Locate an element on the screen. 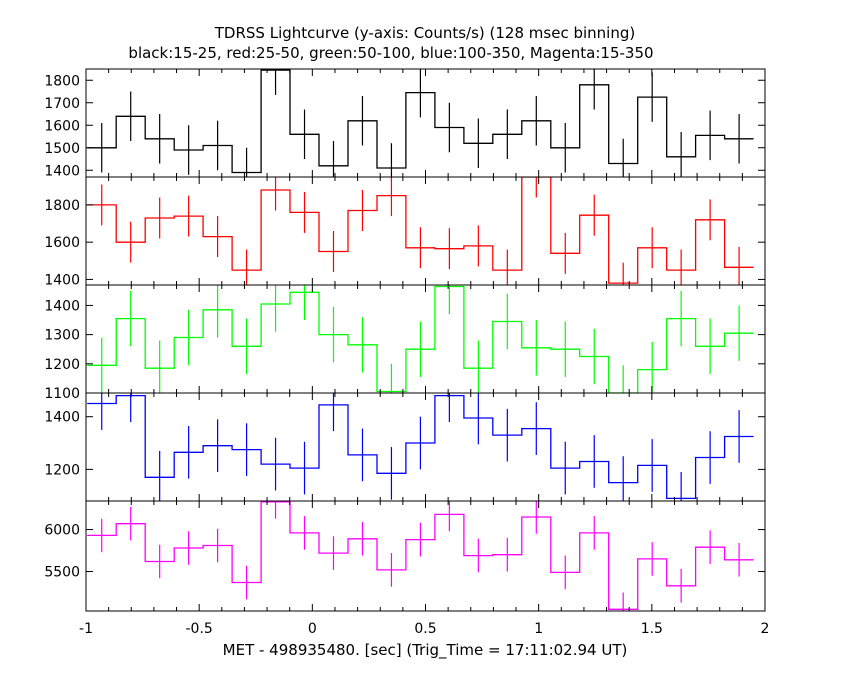 The image size is (850, 685). panel-3: 1200 1400 is located at coordinates (405, 447).